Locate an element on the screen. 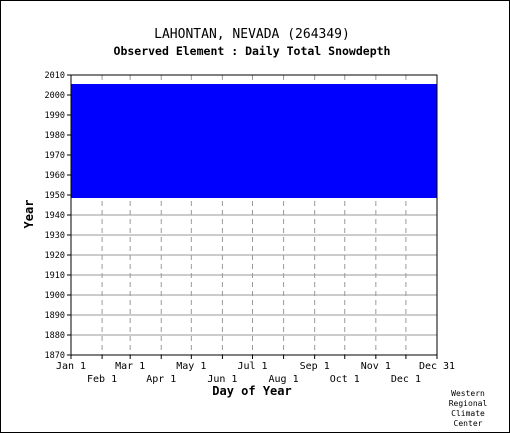 The height and width of the screenshot is (433, 510). chart-title: LAHONTAN, NEVADA (264349) is located at coordinates (252, 34).